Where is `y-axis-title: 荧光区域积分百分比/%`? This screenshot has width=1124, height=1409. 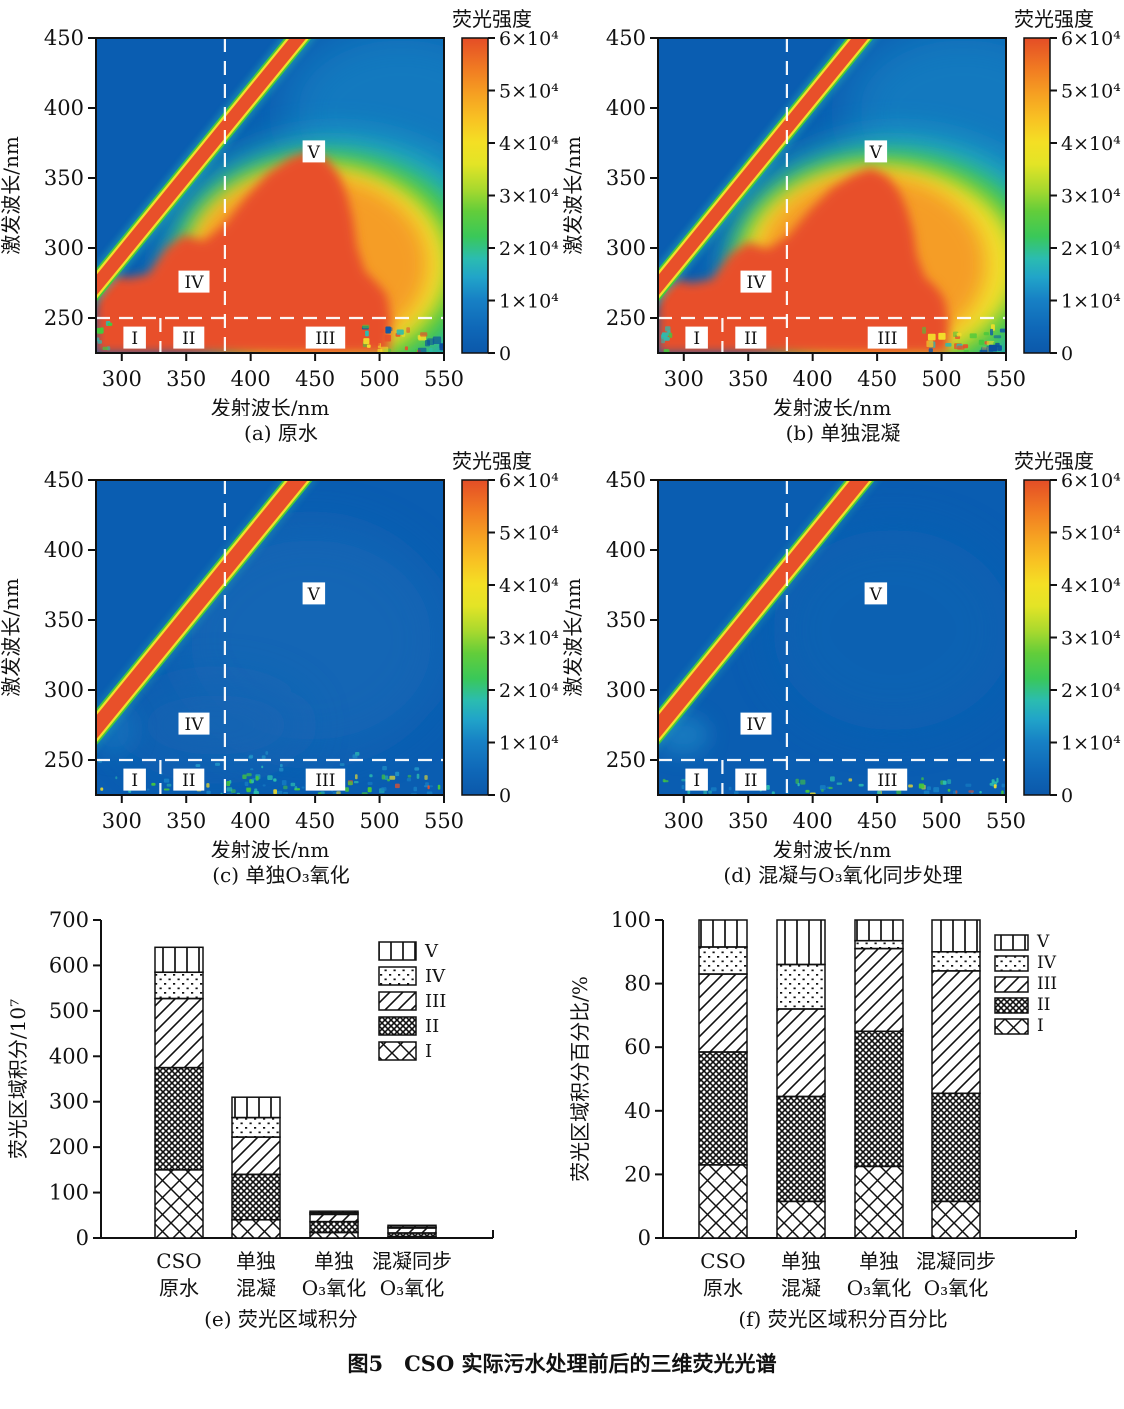 y-axis-title: 荧光区域积分百分比/% is located at coordinates (580, 1079).